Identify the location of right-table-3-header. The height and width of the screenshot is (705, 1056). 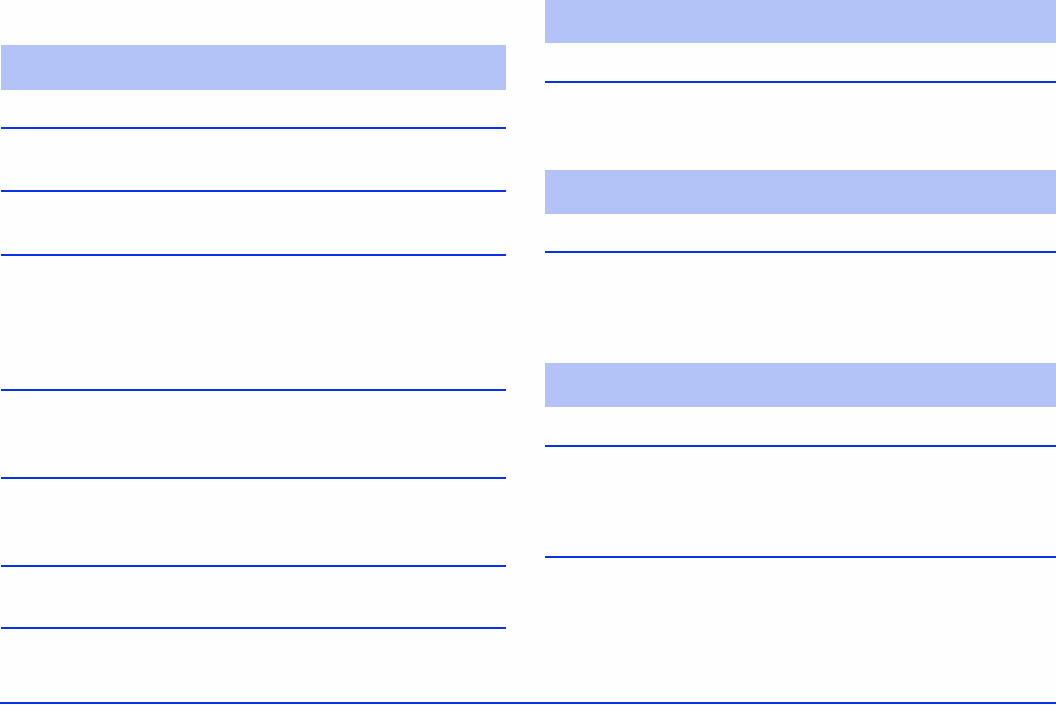
(800, 385).